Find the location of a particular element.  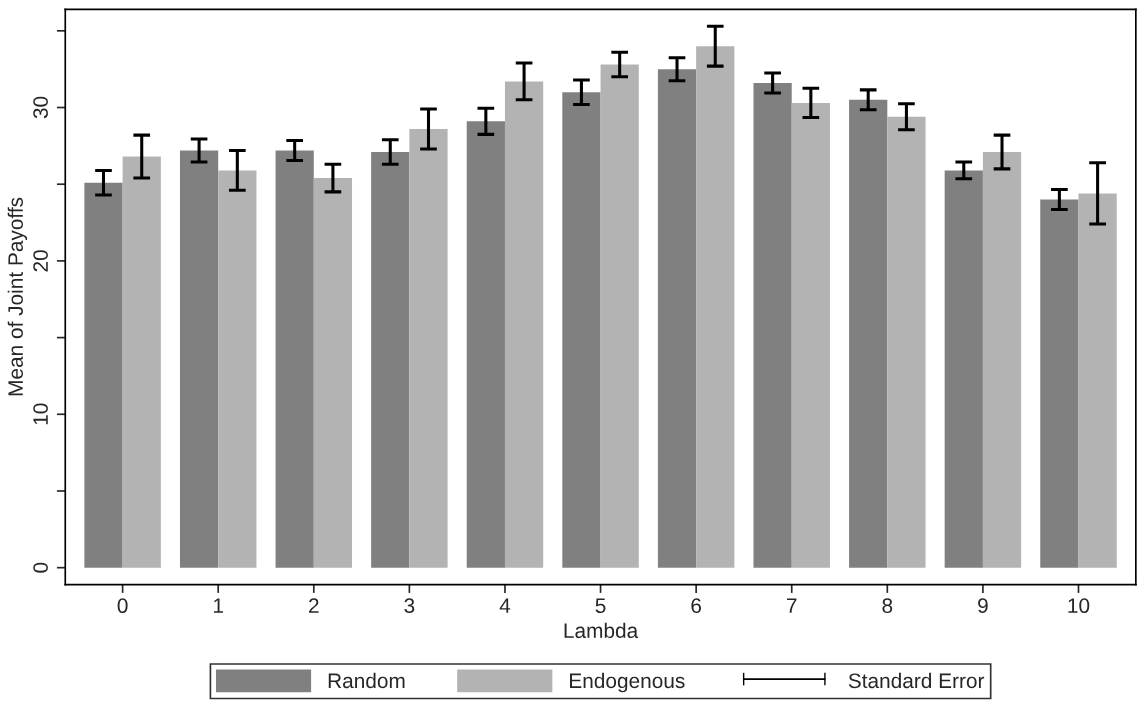

x-tick-label: 3 is located at coordinates (409, 606).